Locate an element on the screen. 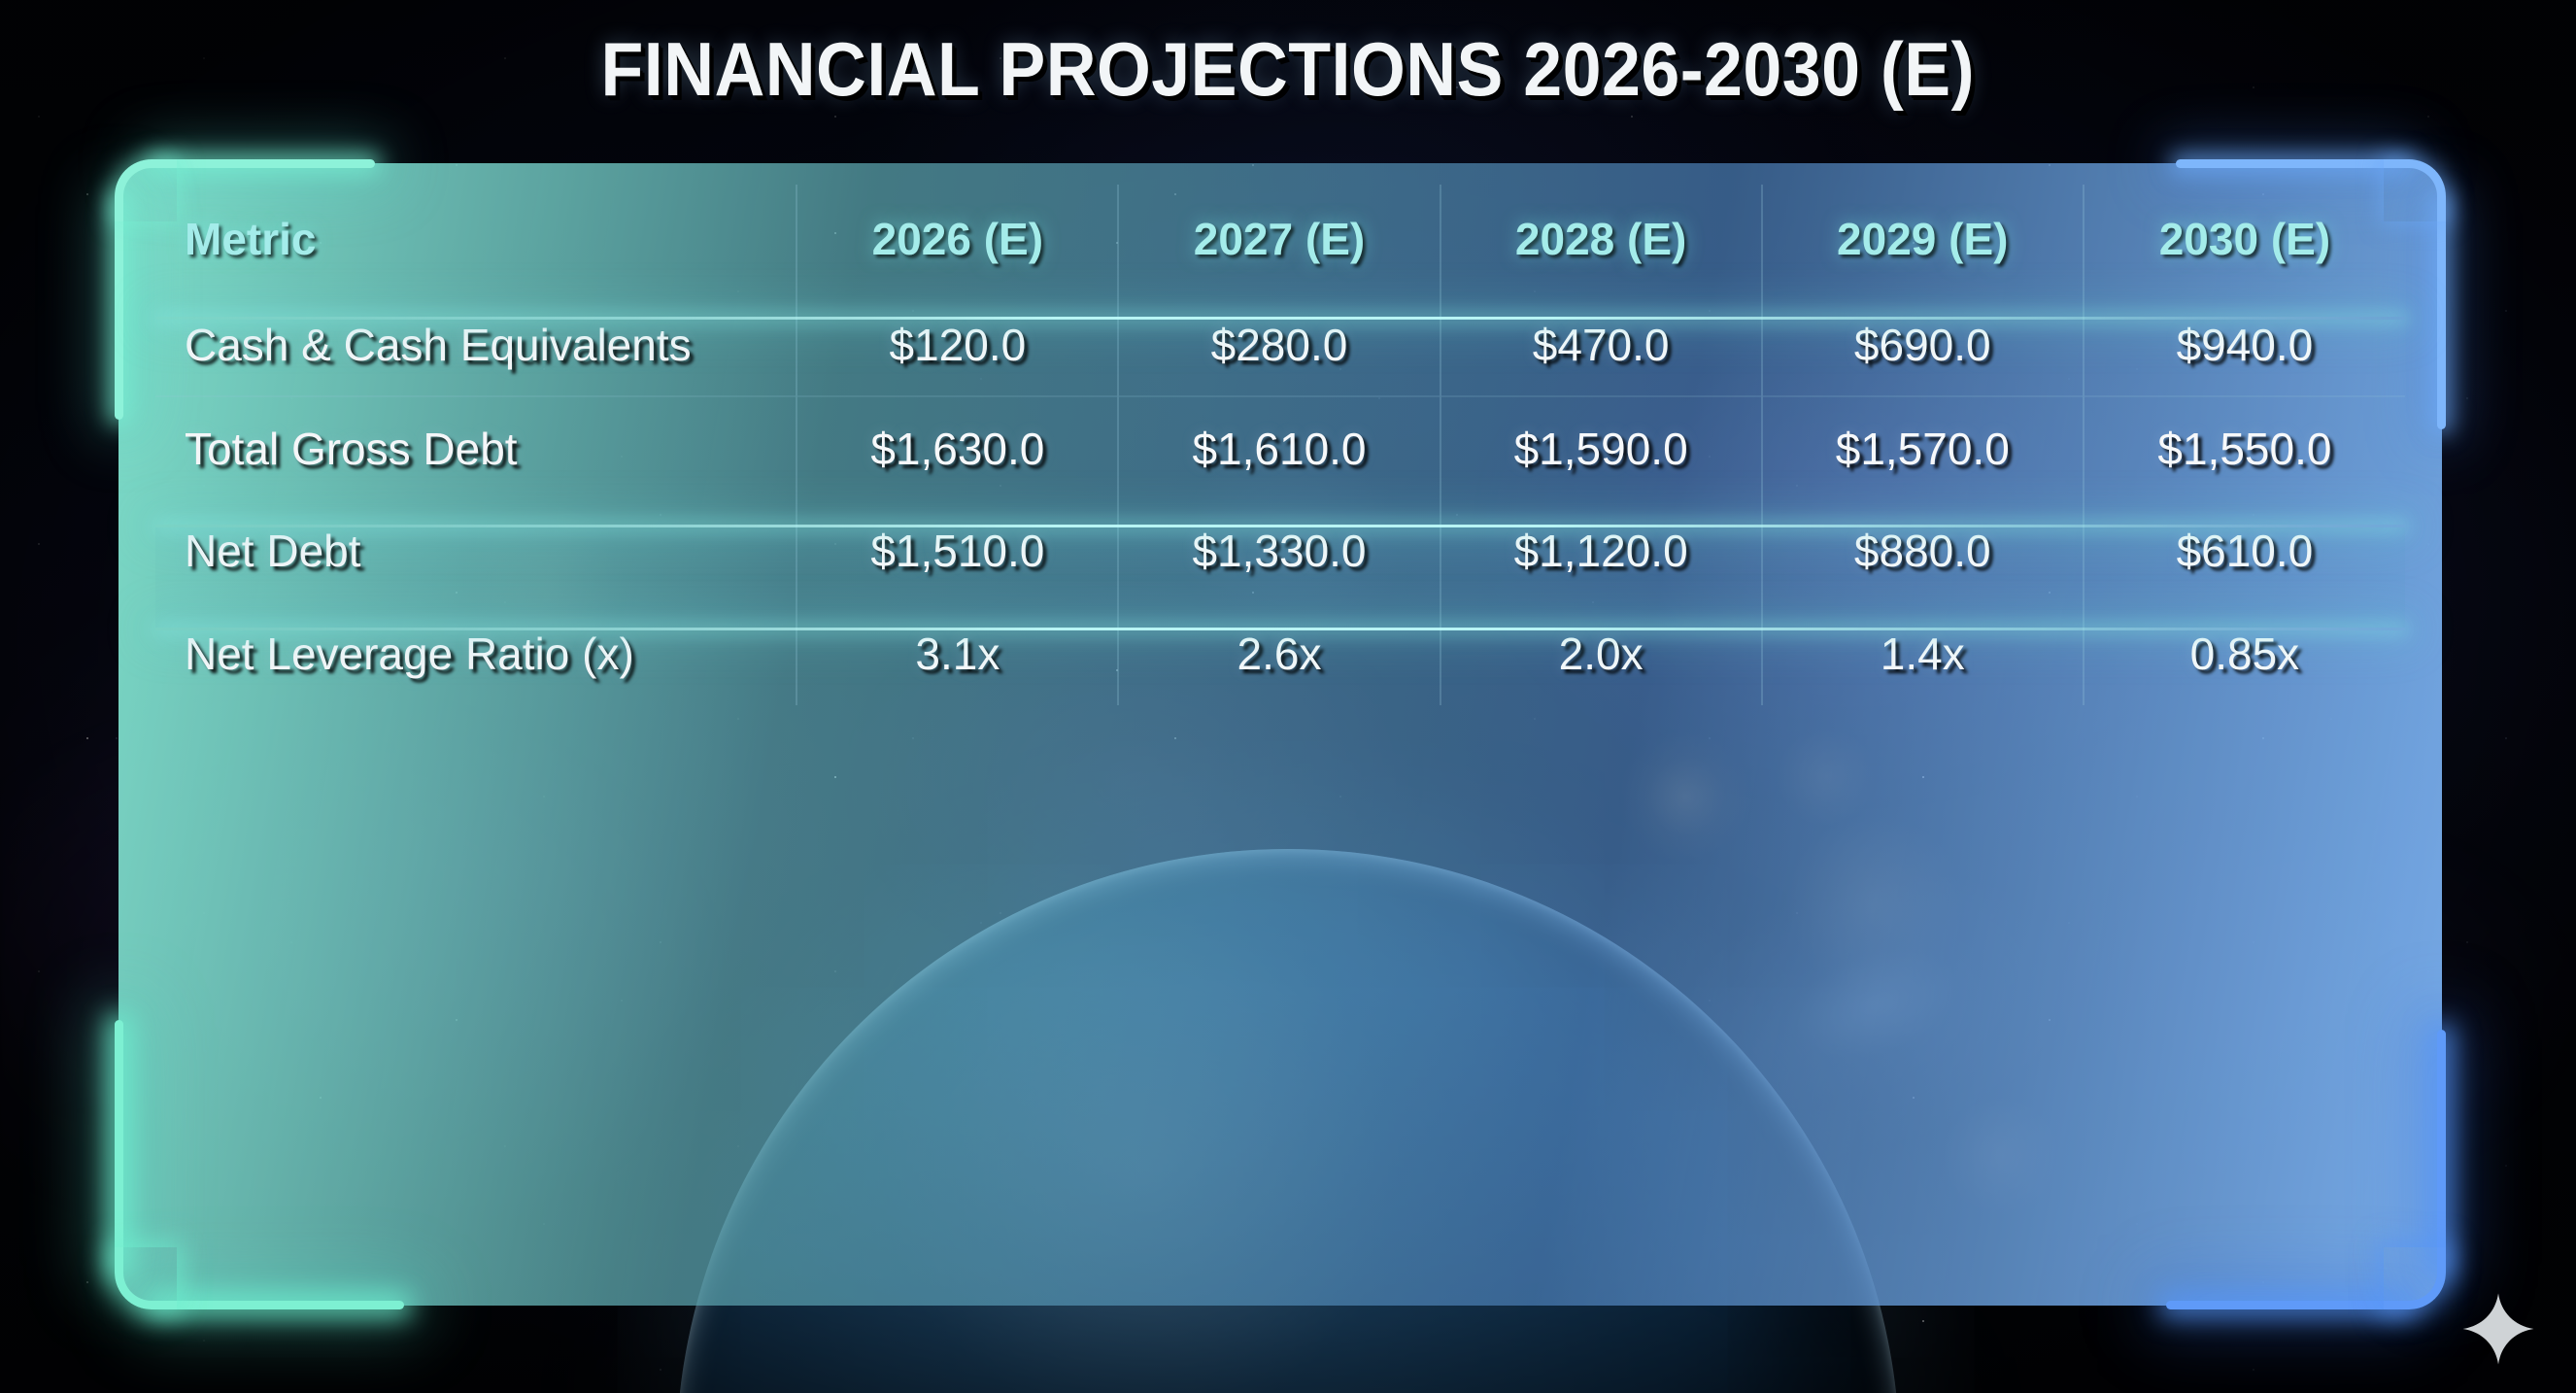 The image size is (2576, 1393). cell-cash-2028: $470.0 is located at coordinates (1600, 344).